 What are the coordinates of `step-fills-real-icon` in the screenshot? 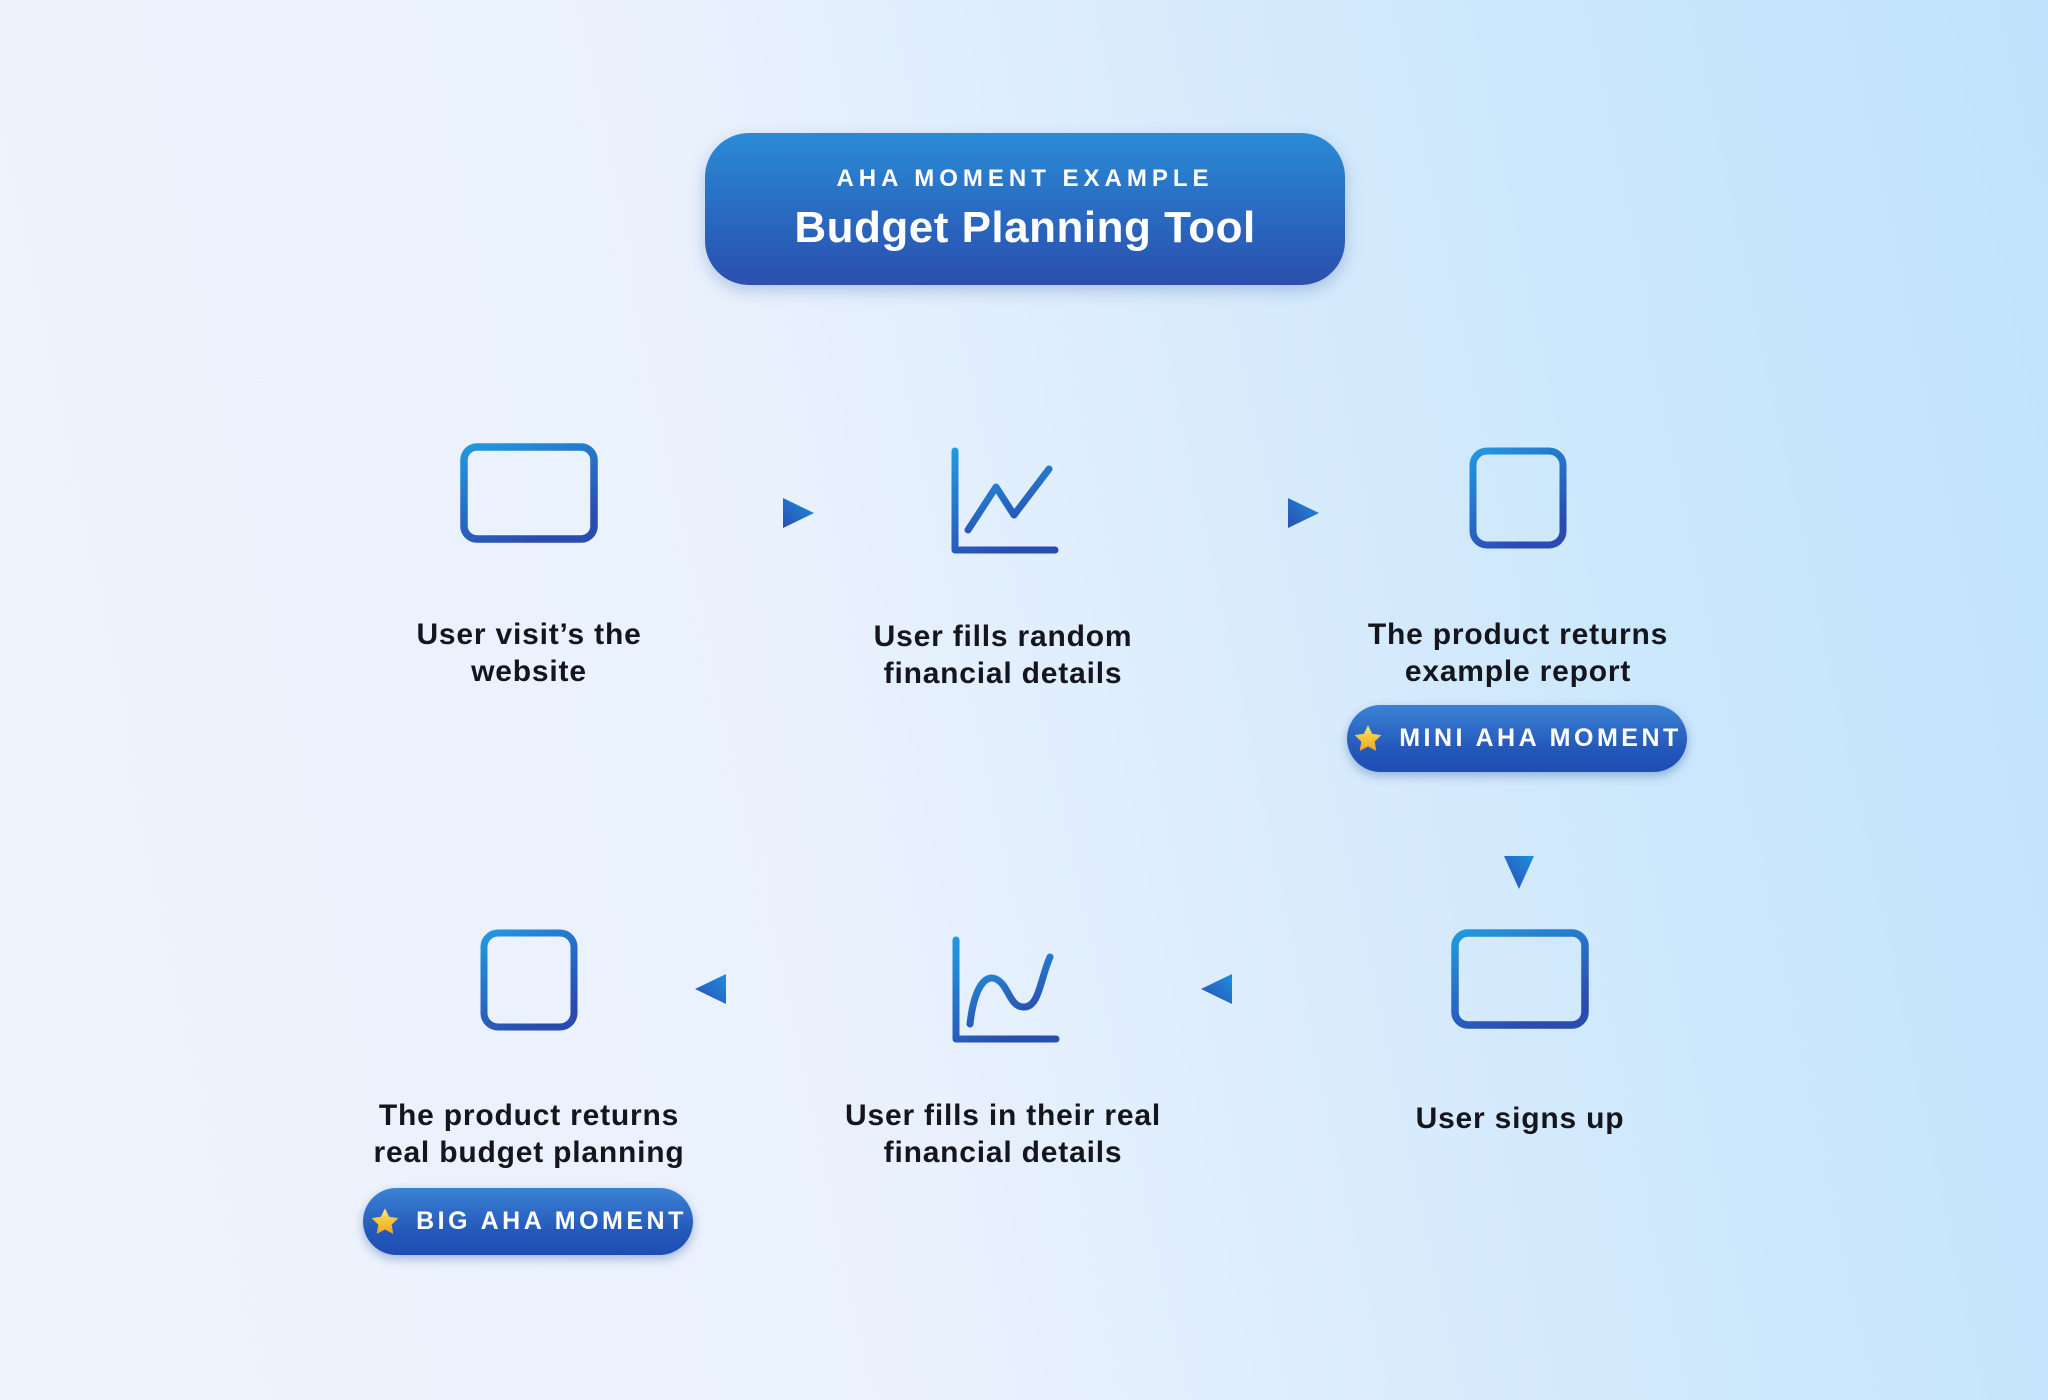 It's located at (1005, 990).